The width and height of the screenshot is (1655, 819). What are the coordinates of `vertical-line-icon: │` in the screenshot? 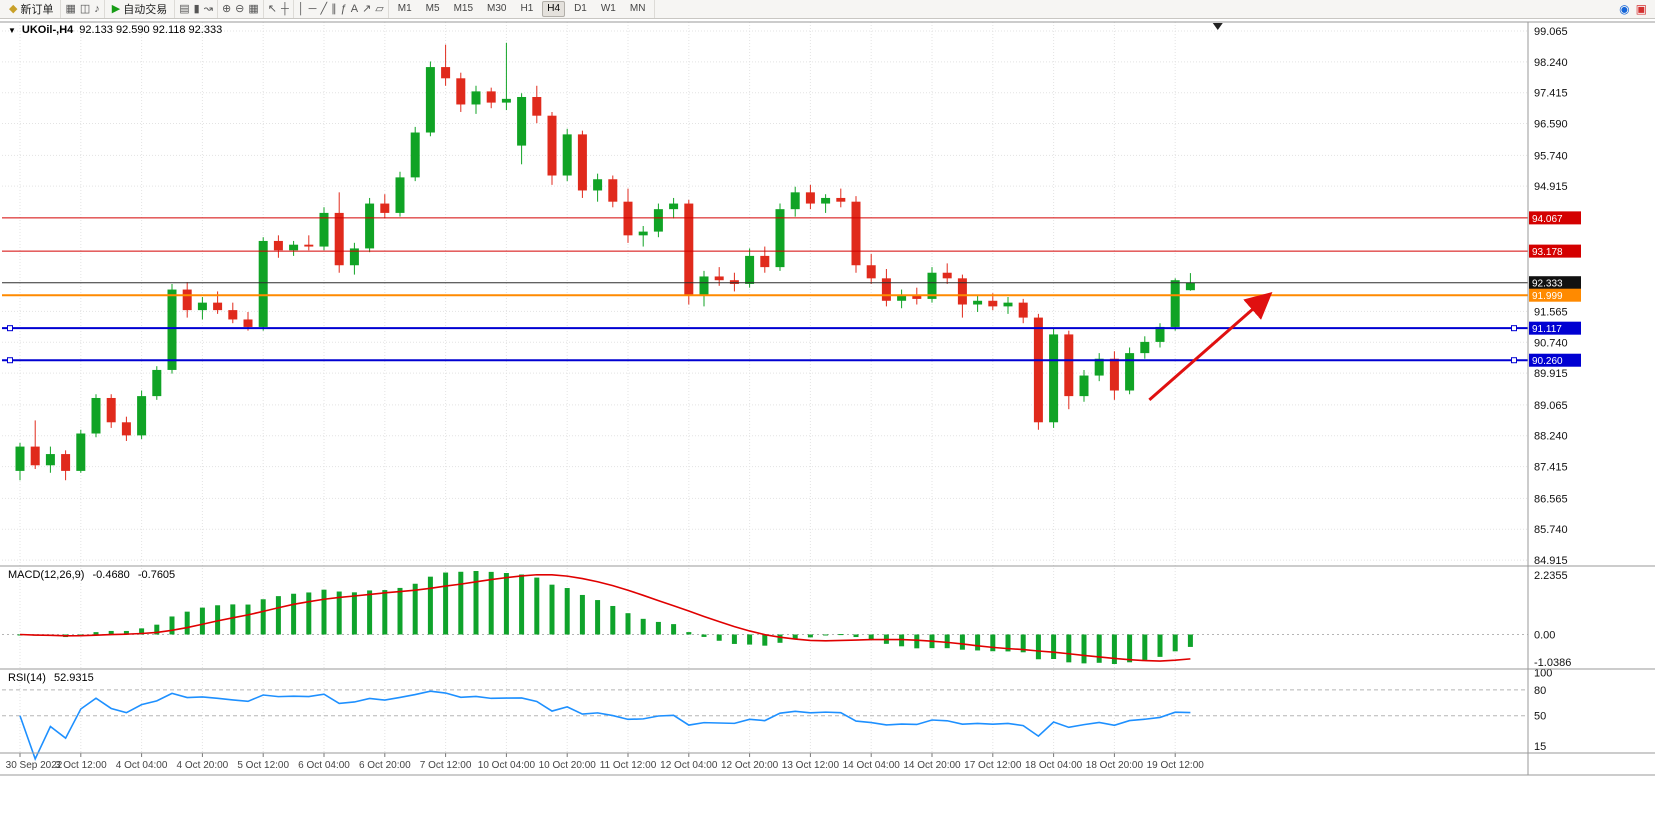 It's located at (301, 9).